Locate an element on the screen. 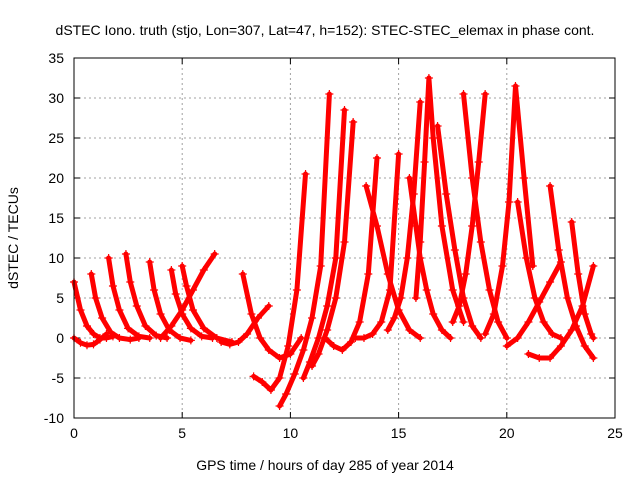  x-tick-label: 20 is located at coordinates (507, 433).